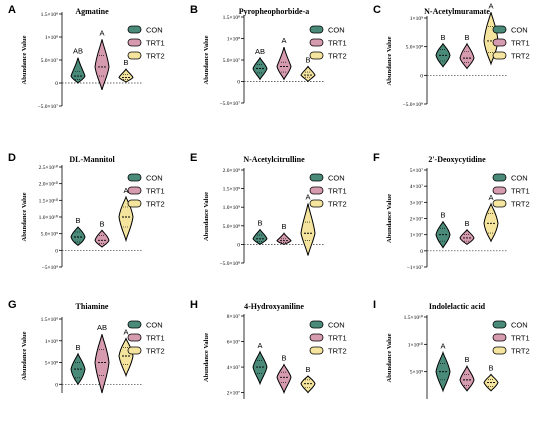 This screenshot has width=550, height=424. Describe the element at coordinates (377, 10) in the screenshot. I see `panel-letter: C` at that location.